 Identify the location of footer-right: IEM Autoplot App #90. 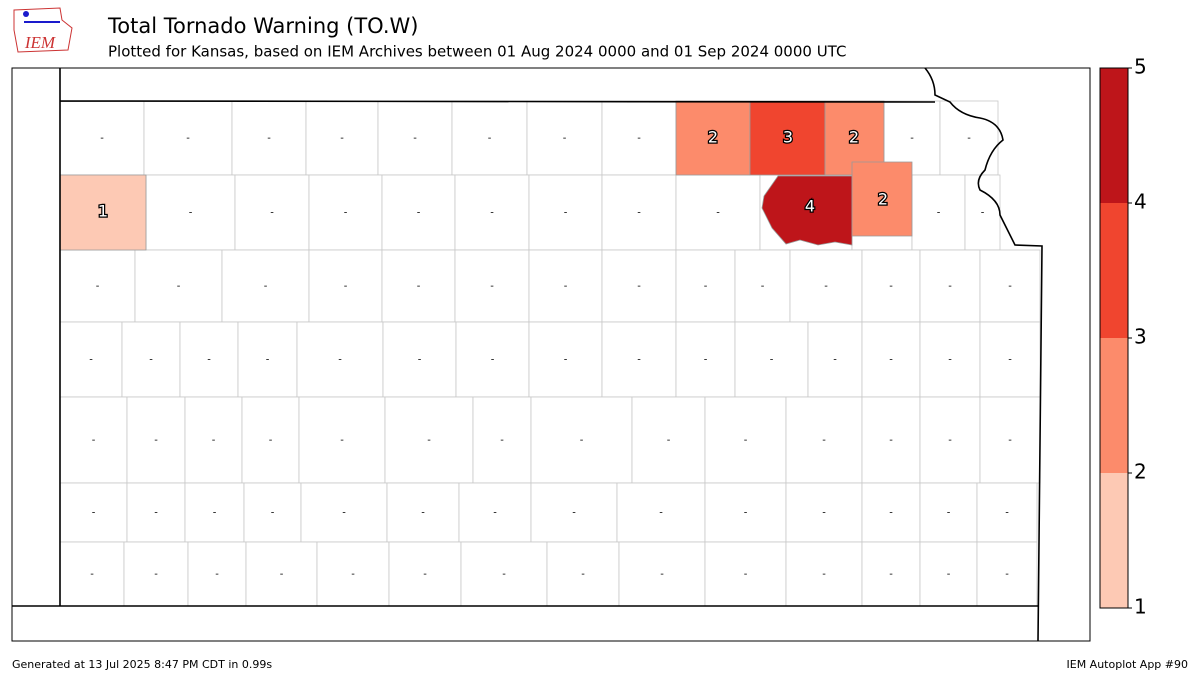
(1128, 664).